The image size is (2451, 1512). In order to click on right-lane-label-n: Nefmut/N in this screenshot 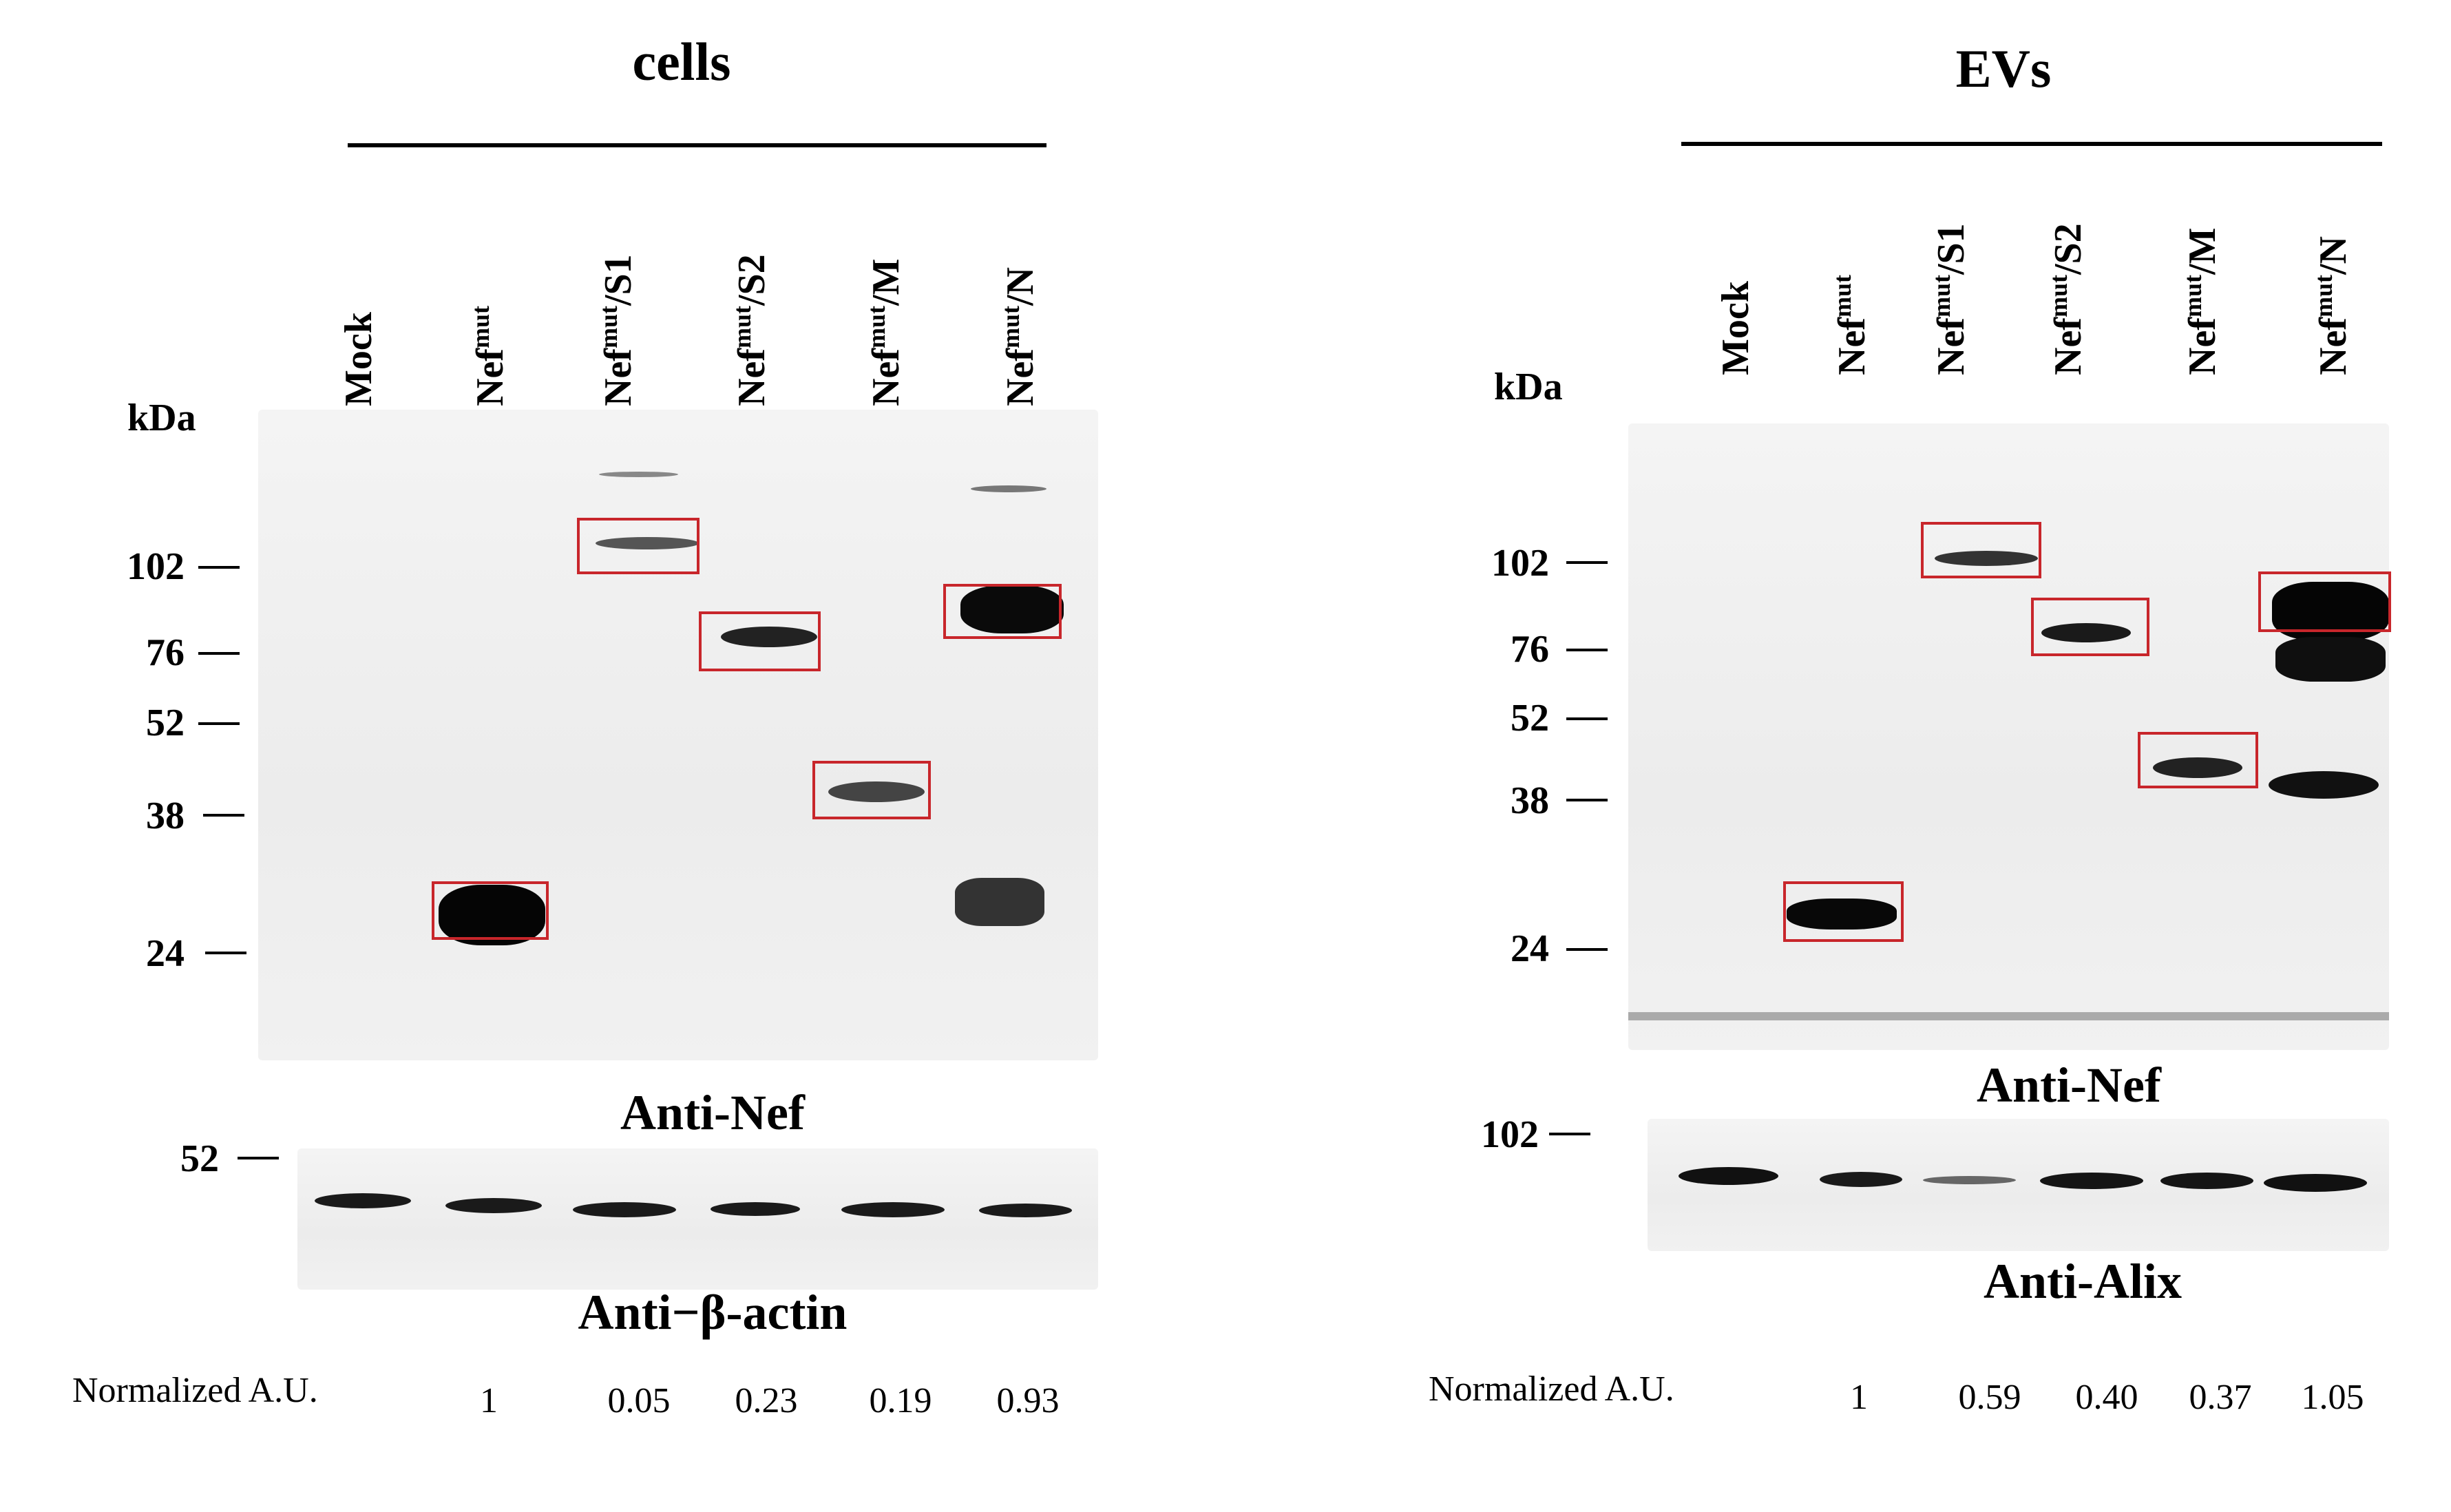, I will do `click(2332, 305)`.